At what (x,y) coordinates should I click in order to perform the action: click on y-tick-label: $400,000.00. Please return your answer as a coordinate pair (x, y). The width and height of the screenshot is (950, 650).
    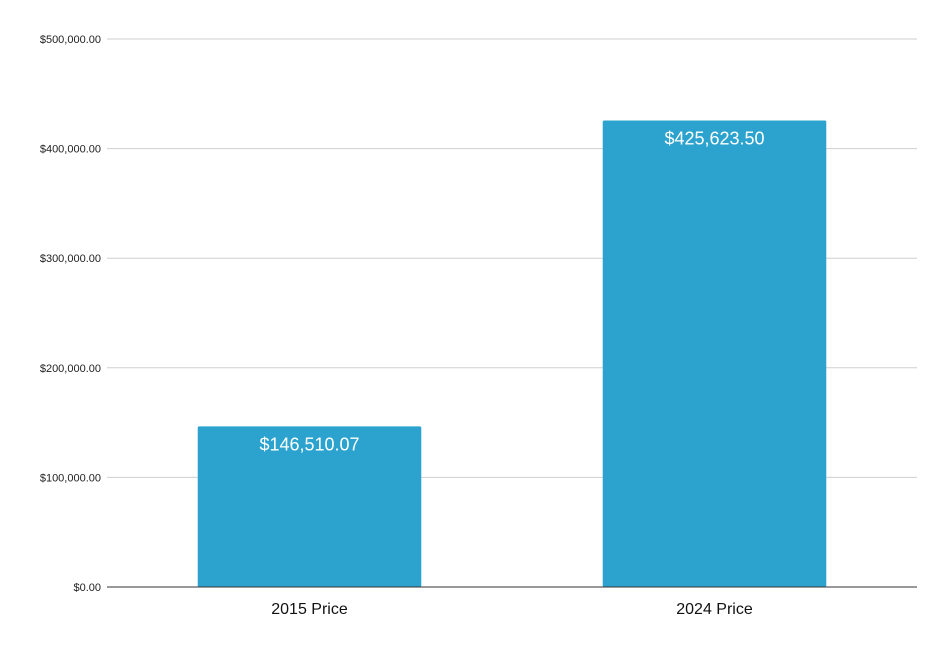
    Looking at the image, I should click on (70, 150).